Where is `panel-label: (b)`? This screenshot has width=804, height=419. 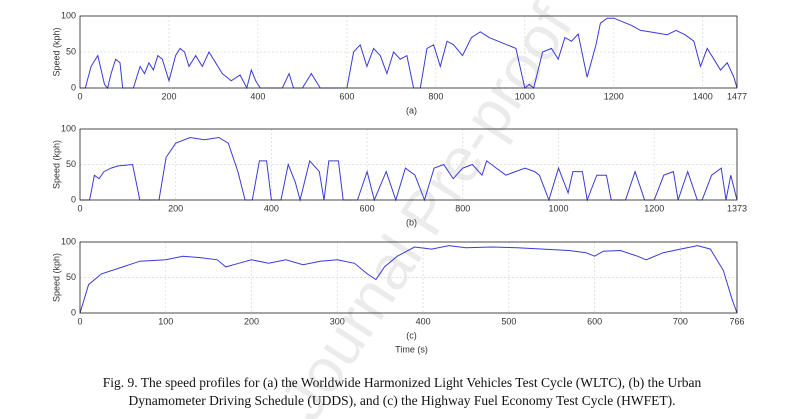 panel-label: (b) is located at coordinates (411, 222).